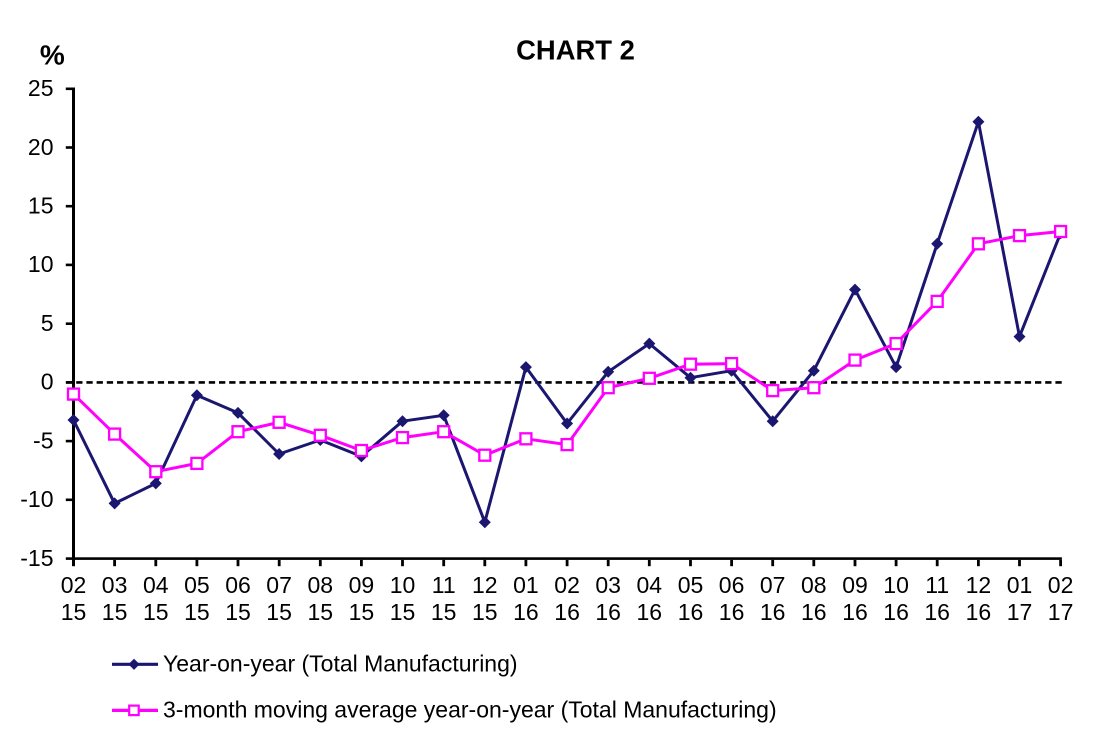  I want to click on svg-text: 25, so click(41, 88).